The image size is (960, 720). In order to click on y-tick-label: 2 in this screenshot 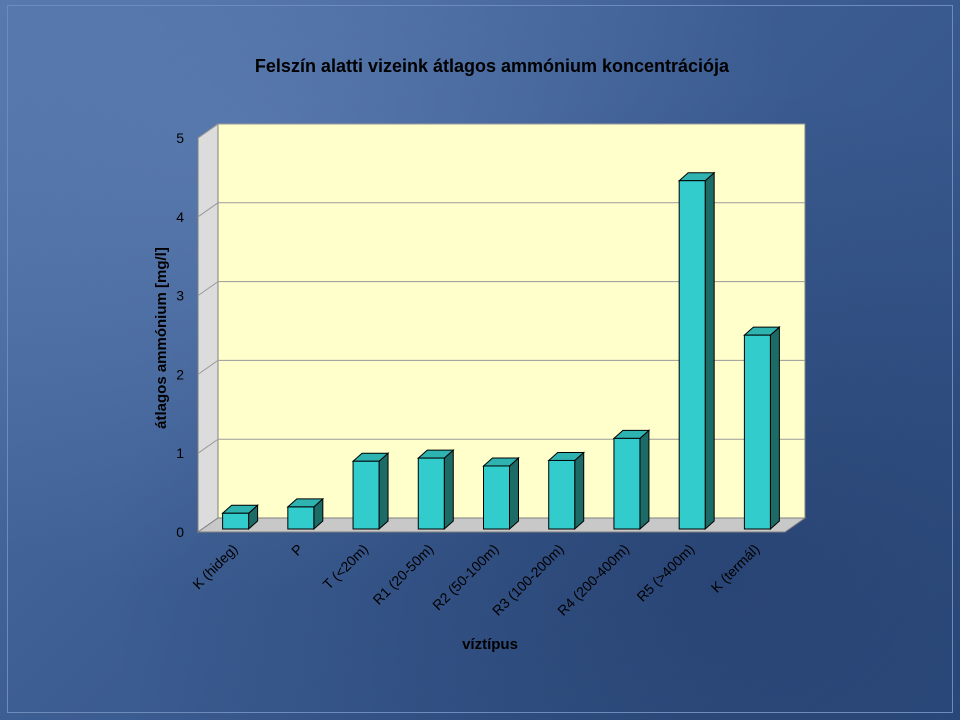, I will do `click(180, 374)`.